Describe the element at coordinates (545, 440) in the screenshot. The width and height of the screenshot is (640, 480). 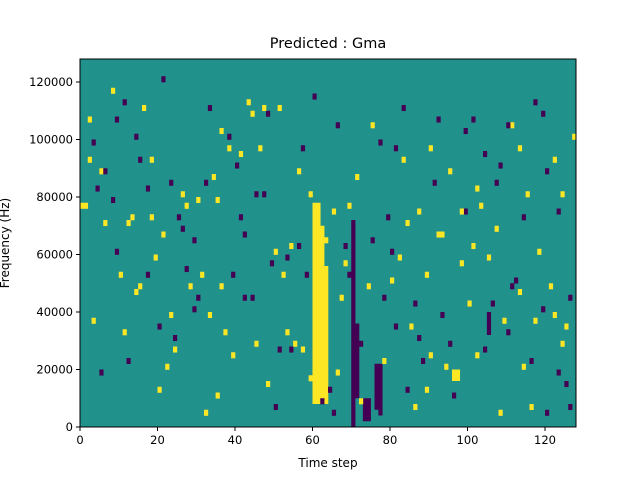
I see `x-tick-label: 120` at that location.